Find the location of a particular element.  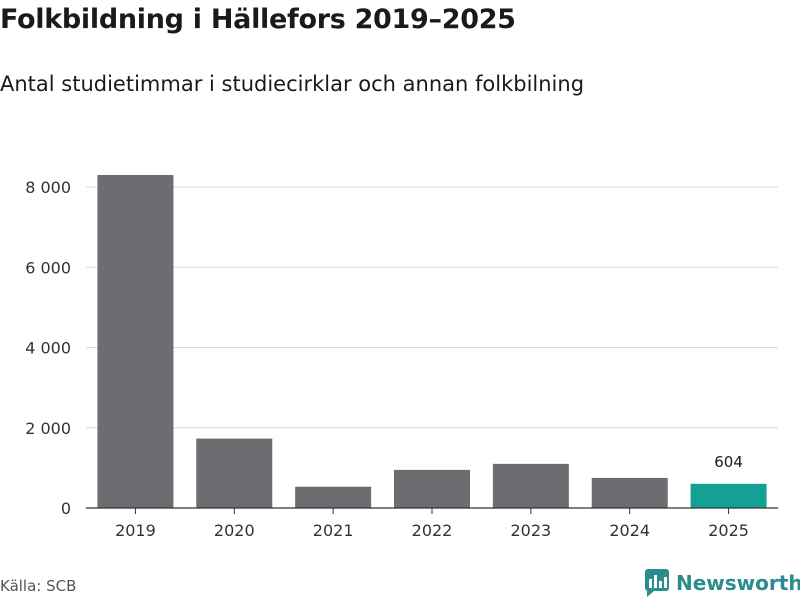

brand-logo: Newsworthy is located at coordinates (722, 583).